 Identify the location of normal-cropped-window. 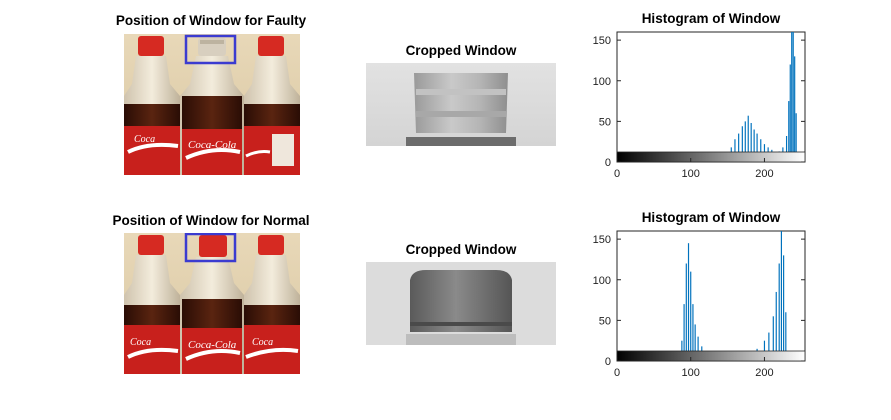
(461, 303).